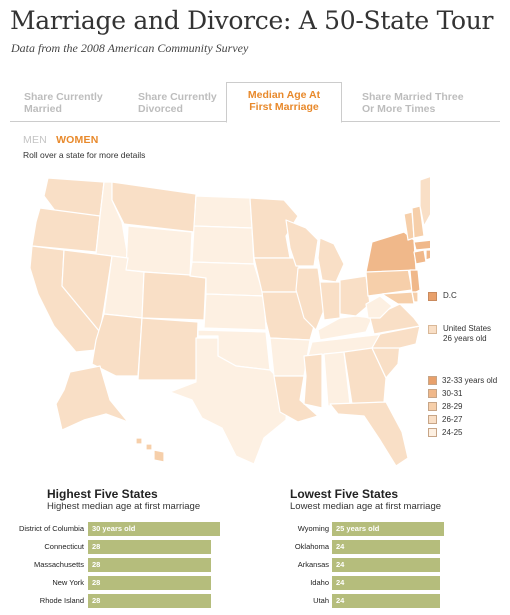 This screenshot has width=510, height=615. What do you see at coordinates (452, 419) in the screenshot?
I see `legend-label: 26-27` at bounding box center [452, 419].